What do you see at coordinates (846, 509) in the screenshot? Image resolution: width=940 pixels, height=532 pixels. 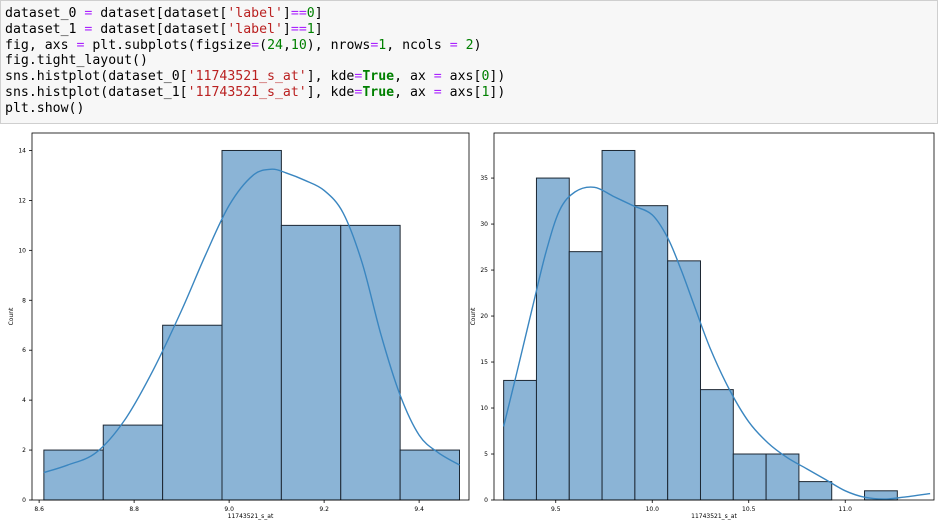 I see `x-tick-label: 11.0` at bounding box center [846, 509].